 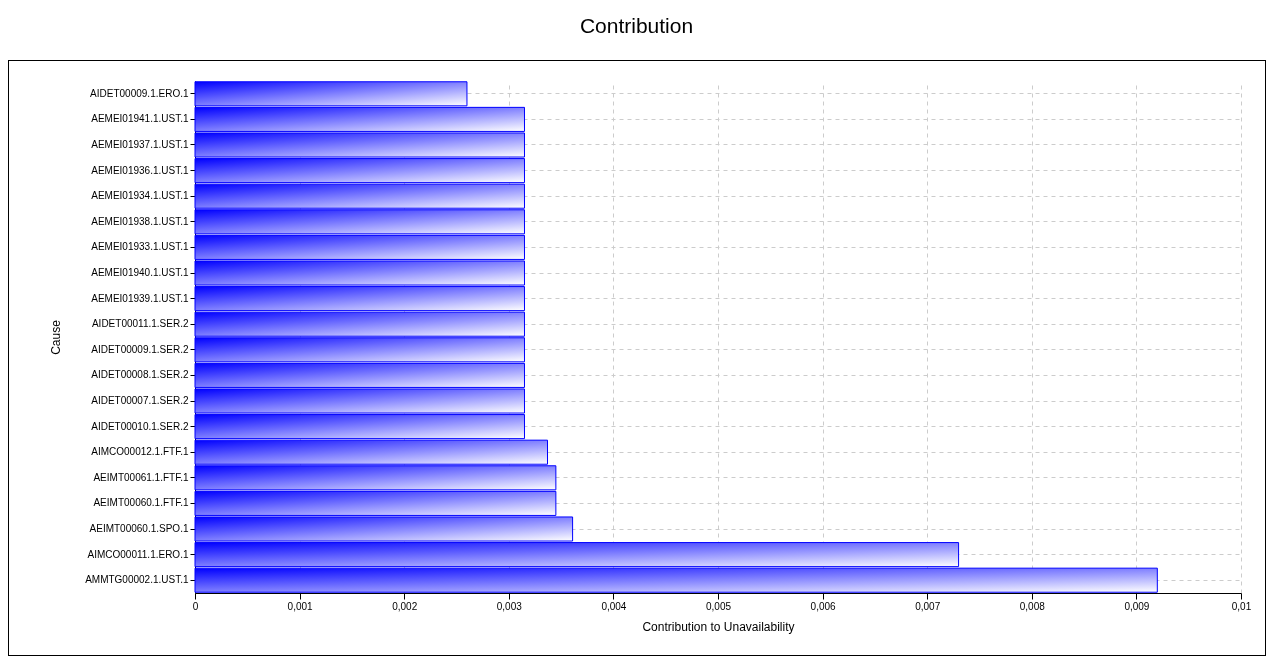 I want to click on x-tick-label: 0,006, so click(x=823, y=606).